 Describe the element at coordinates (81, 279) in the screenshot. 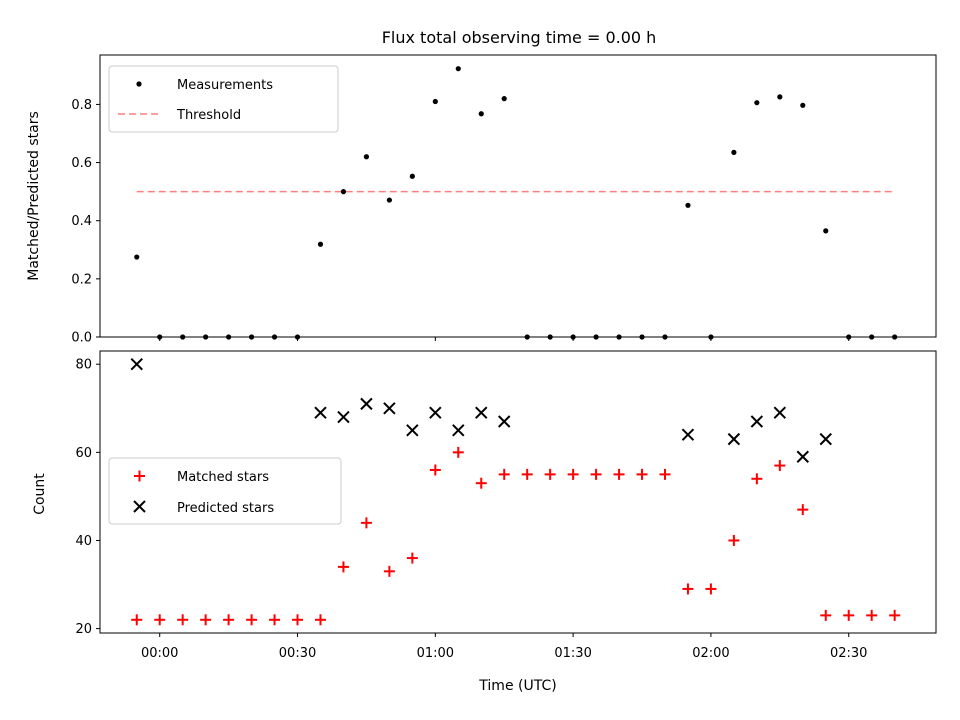

I see `top-ytick-label: 0.2` at that location.